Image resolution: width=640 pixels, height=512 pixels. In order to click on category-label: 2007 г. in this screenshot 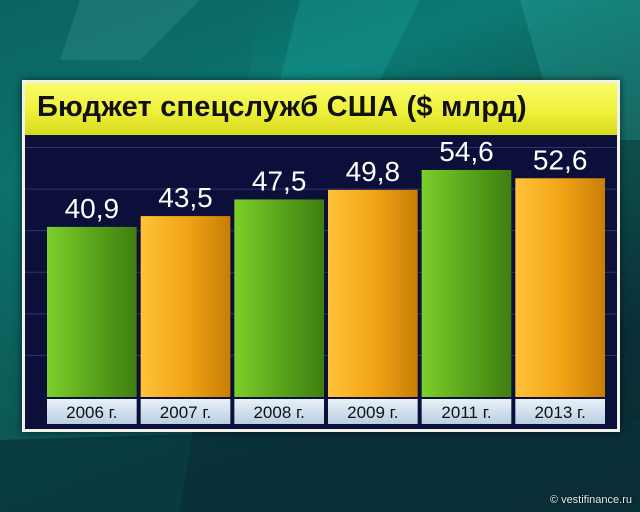, I will do `click(185, 412)`.